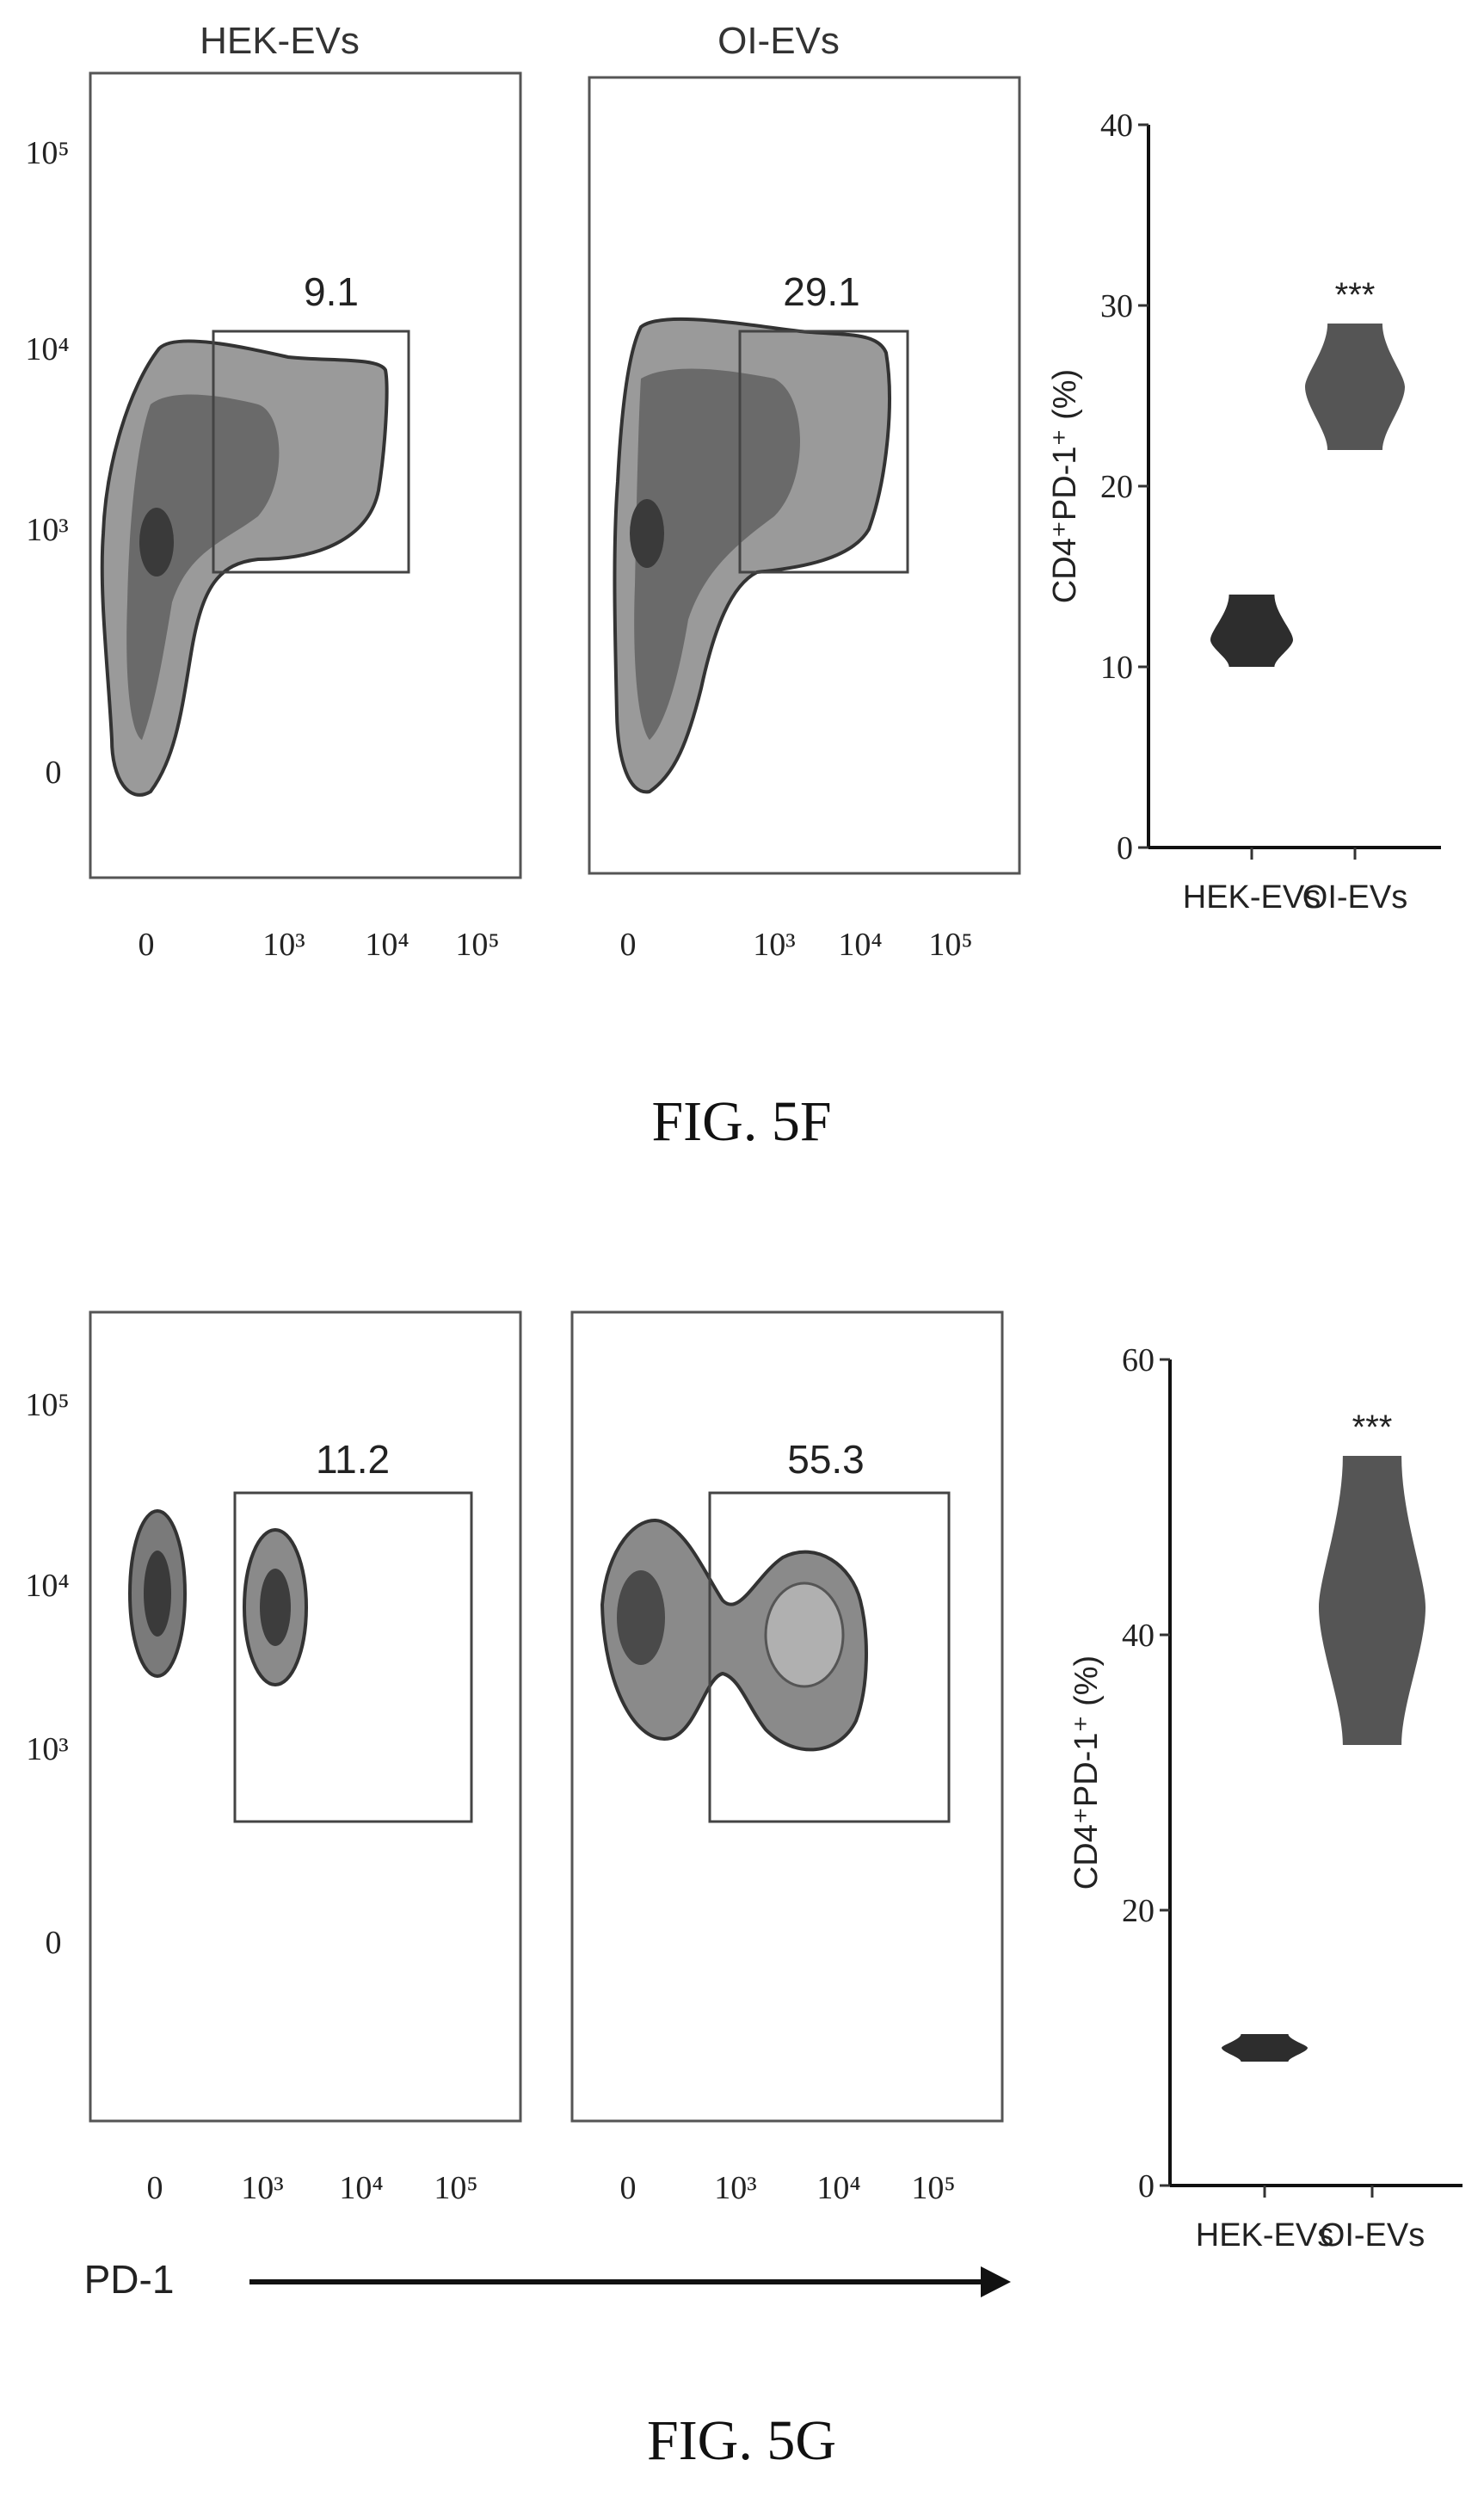 Image resolution: width=1484 pixels, height=2497 pixels. Describe the element at coordinates (156, 542) in the screenshot. I see `fig5f-density-peak-hek` at that location.